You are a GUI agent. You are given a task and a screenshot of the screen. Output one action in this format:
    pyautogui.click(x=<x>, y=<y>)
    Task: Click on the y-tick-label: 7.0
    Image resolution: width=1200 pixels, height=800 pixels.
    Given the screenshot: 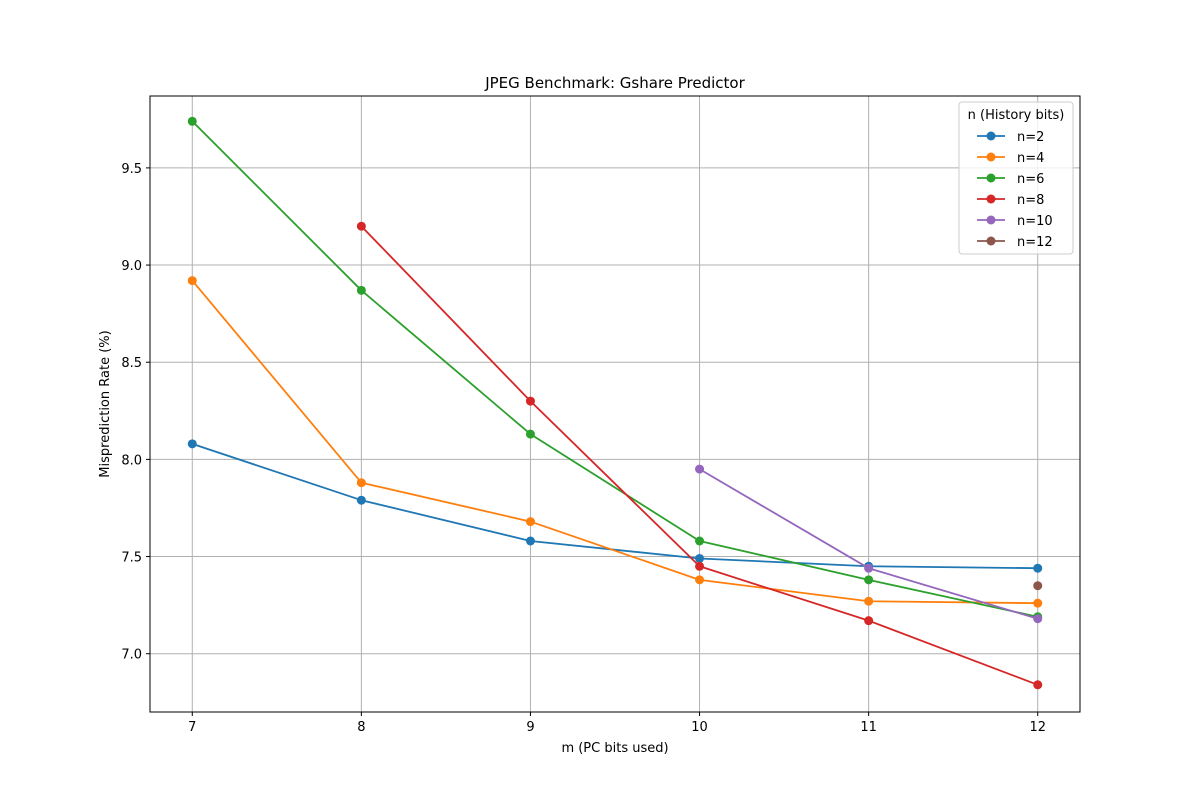 What is the action you would take?
    pyautogui.click(x=131, y=655)
    